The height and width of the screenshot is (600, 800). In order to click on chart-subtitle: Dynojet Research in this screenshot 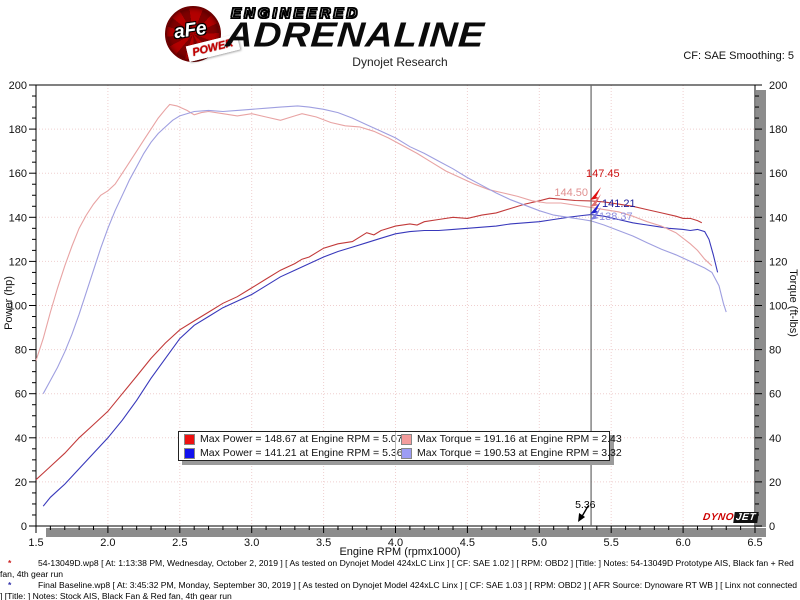, I will do `click(400, 62)`.